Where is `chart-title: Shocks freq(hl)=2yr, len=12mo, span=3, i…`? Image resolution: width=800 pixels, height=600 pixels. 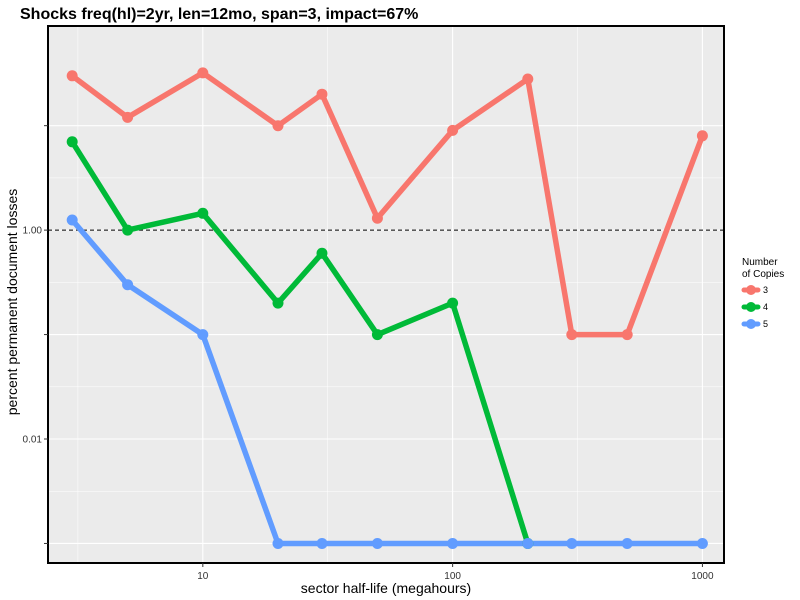
chart-title: Shocks freq(hl)=2yr, len=12mo, span=3, i… is located at coordinates (219, 14).